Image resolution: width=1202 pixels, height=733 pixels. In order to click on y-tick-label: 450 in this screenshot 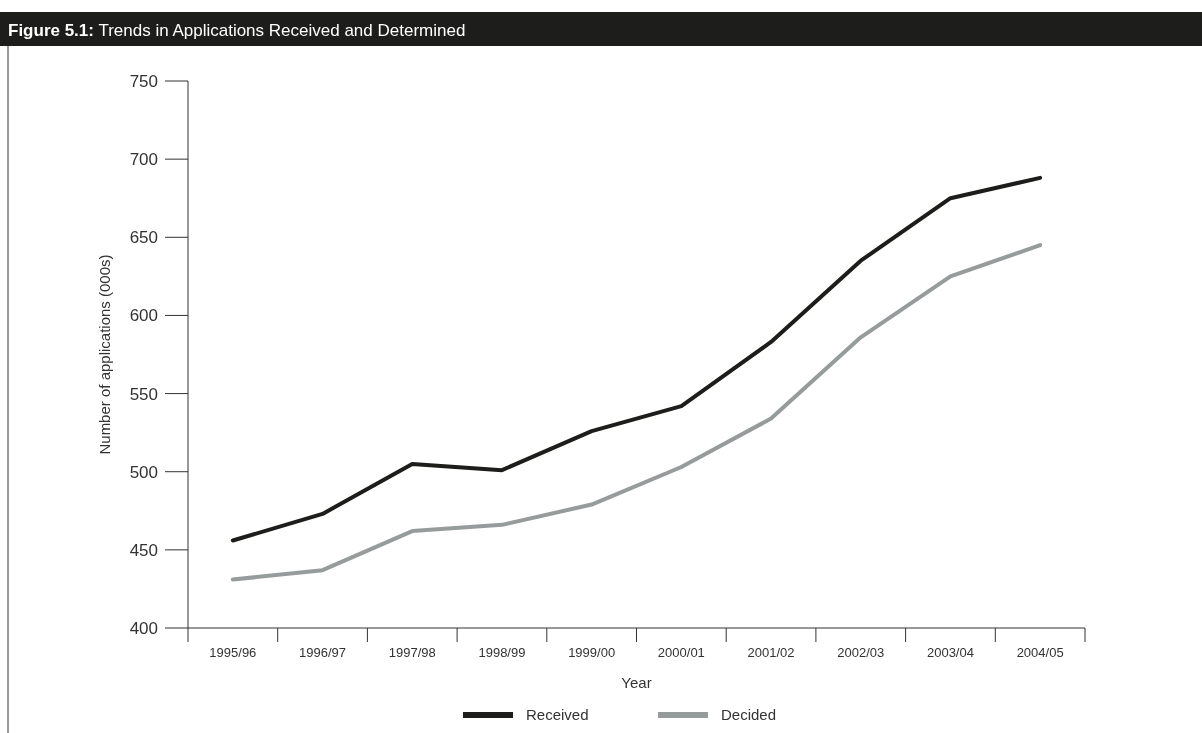, I will do `click(143, 550)`.